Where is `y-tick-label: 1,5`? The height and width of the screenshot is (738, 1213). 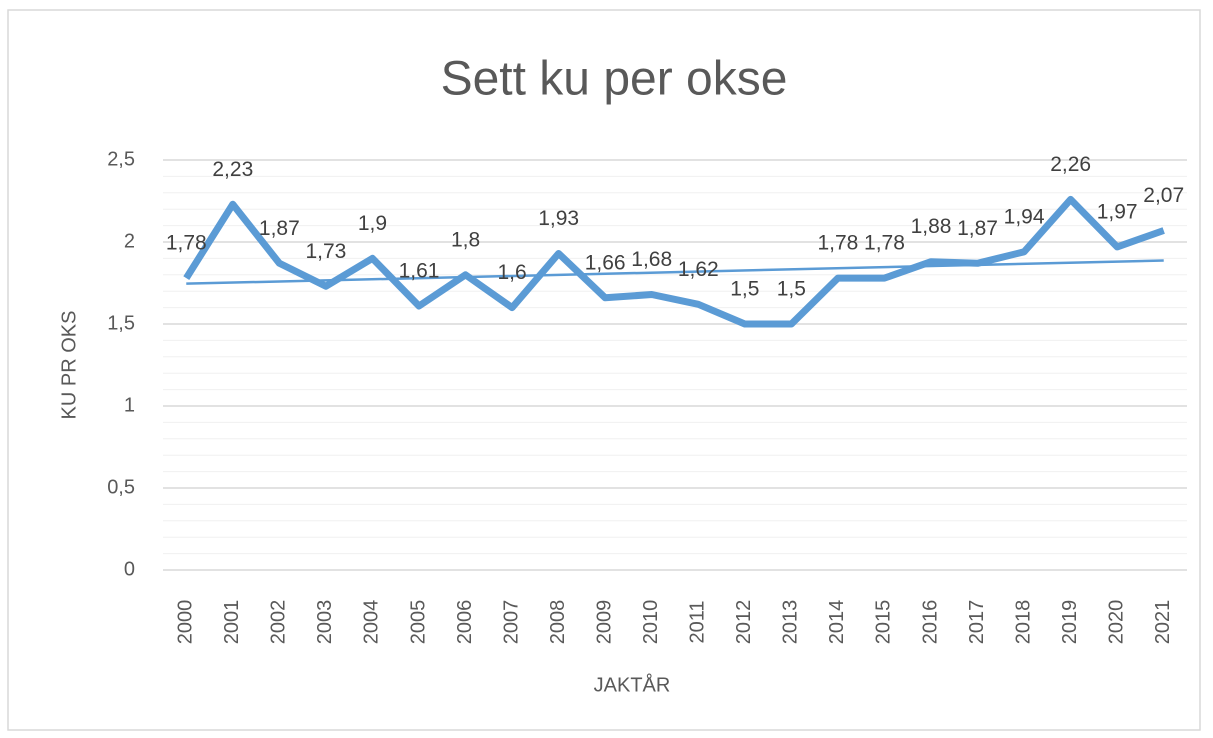
y-tick-label: 1,5 is located at coordinates (121, 323).